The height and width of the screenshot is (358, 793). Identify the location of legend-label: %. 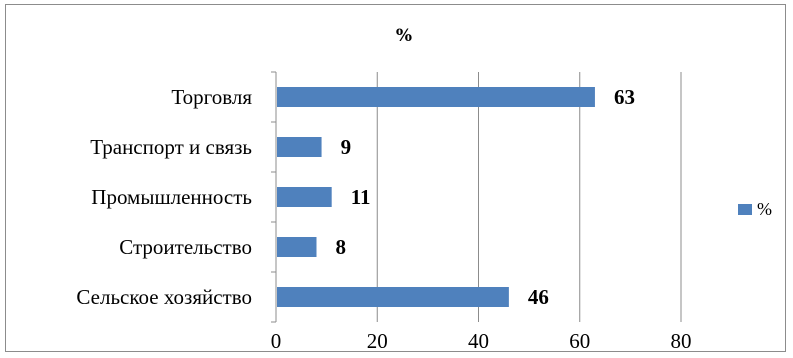
(764, 209).